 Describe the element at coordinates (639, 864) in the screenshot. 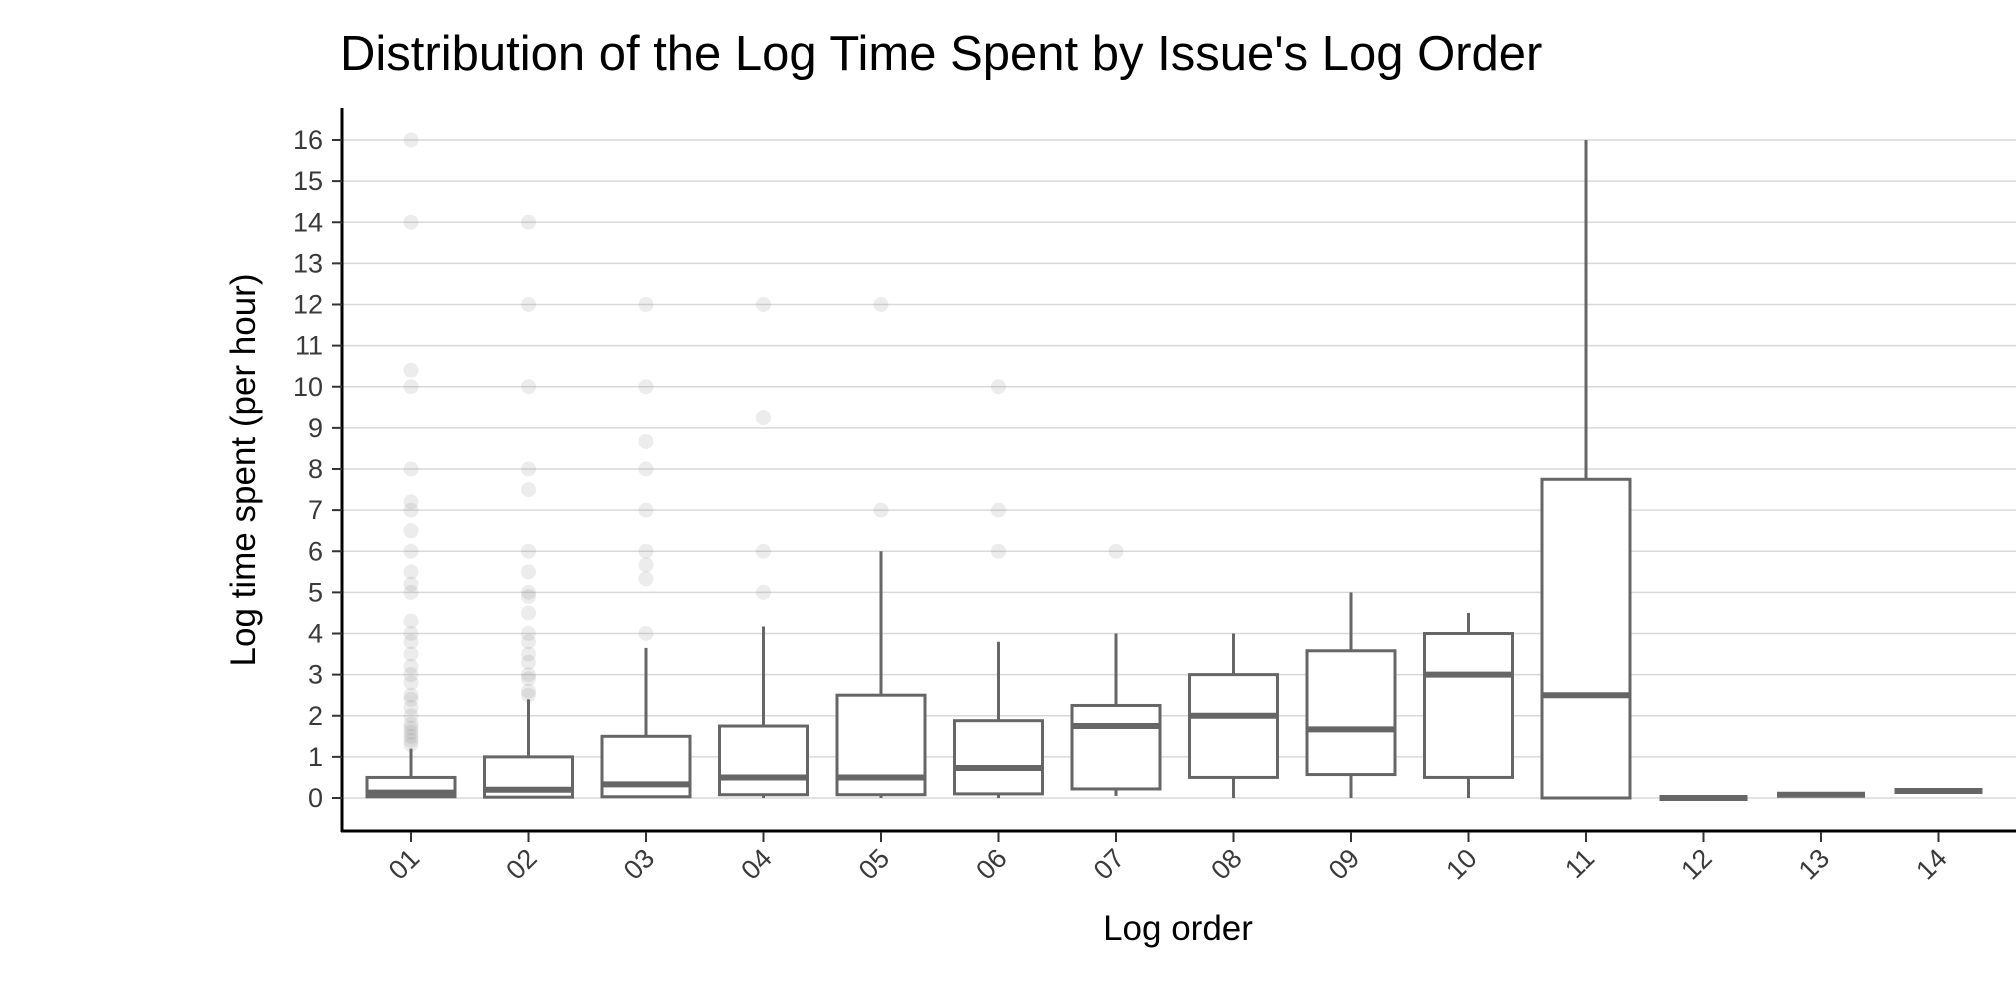

I see `x-tick-label: 03` at that location.